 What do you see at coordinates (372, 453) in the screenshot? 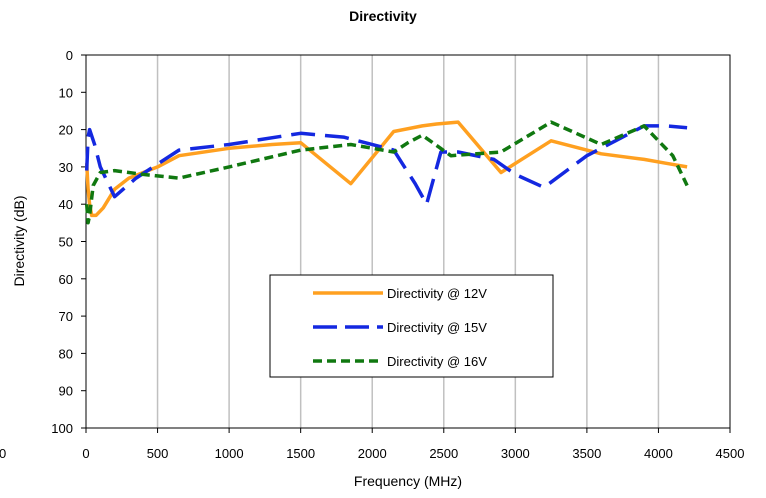
I see `x-tick-label: 2000` at bounding box center [372, 453].